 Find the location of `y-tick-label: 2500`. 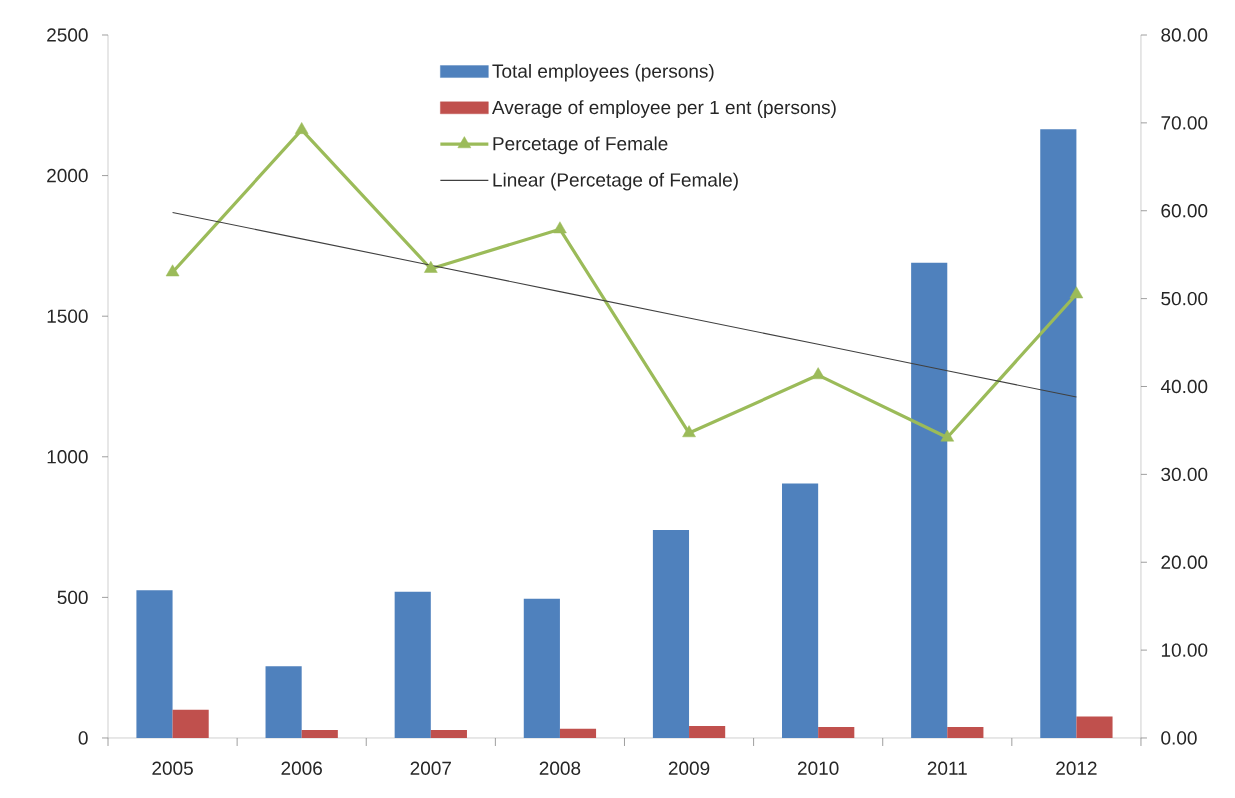

y-tick-label: 2500 is located at coordinates (67, 35).